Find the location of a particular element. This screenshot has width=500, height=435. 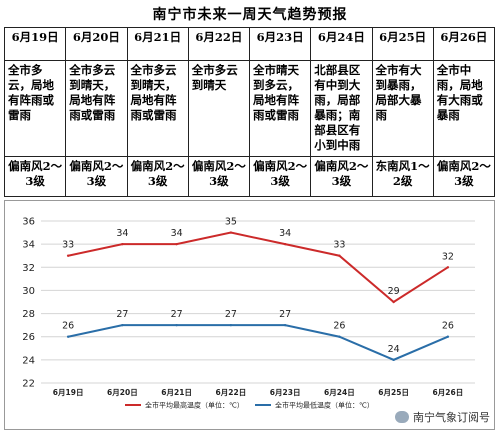

date-cell: 6月22日 is located at coordinates (219, 44).